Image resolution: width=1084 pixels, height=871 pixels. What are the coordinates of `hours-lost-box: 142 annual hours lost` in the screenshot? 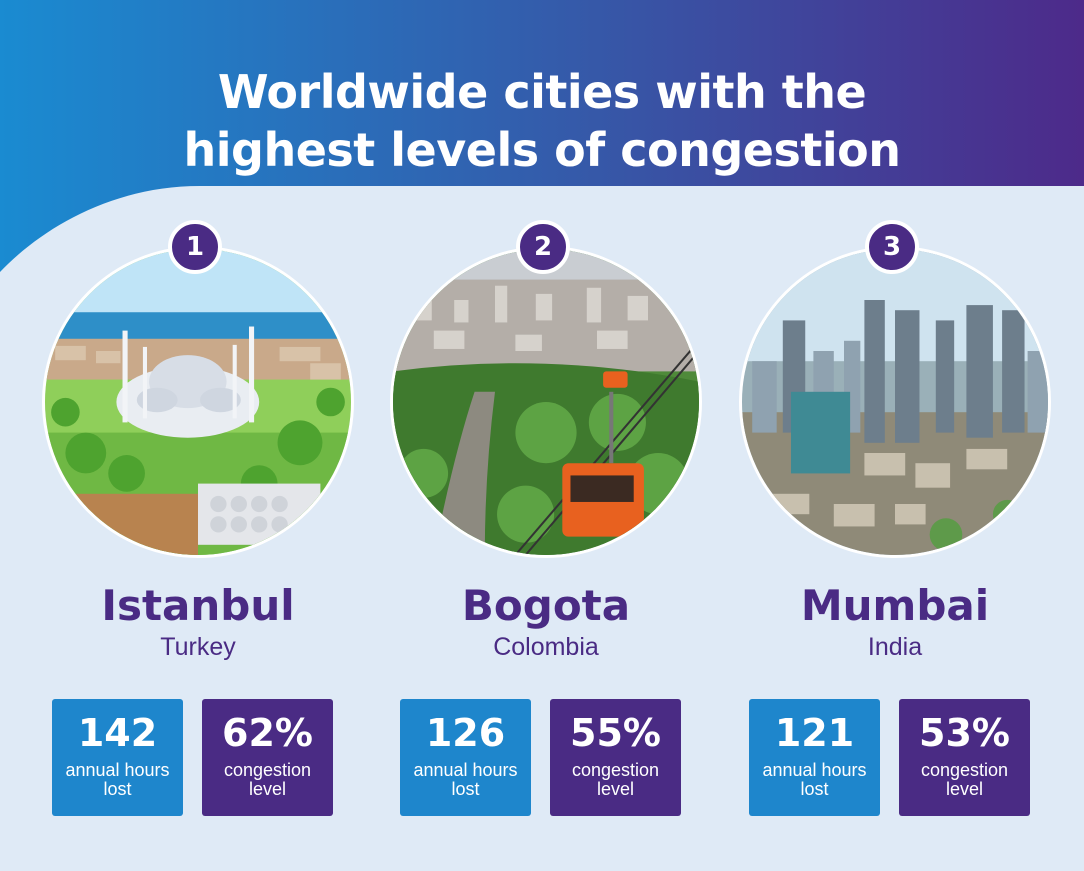 It's located at (117, 757).